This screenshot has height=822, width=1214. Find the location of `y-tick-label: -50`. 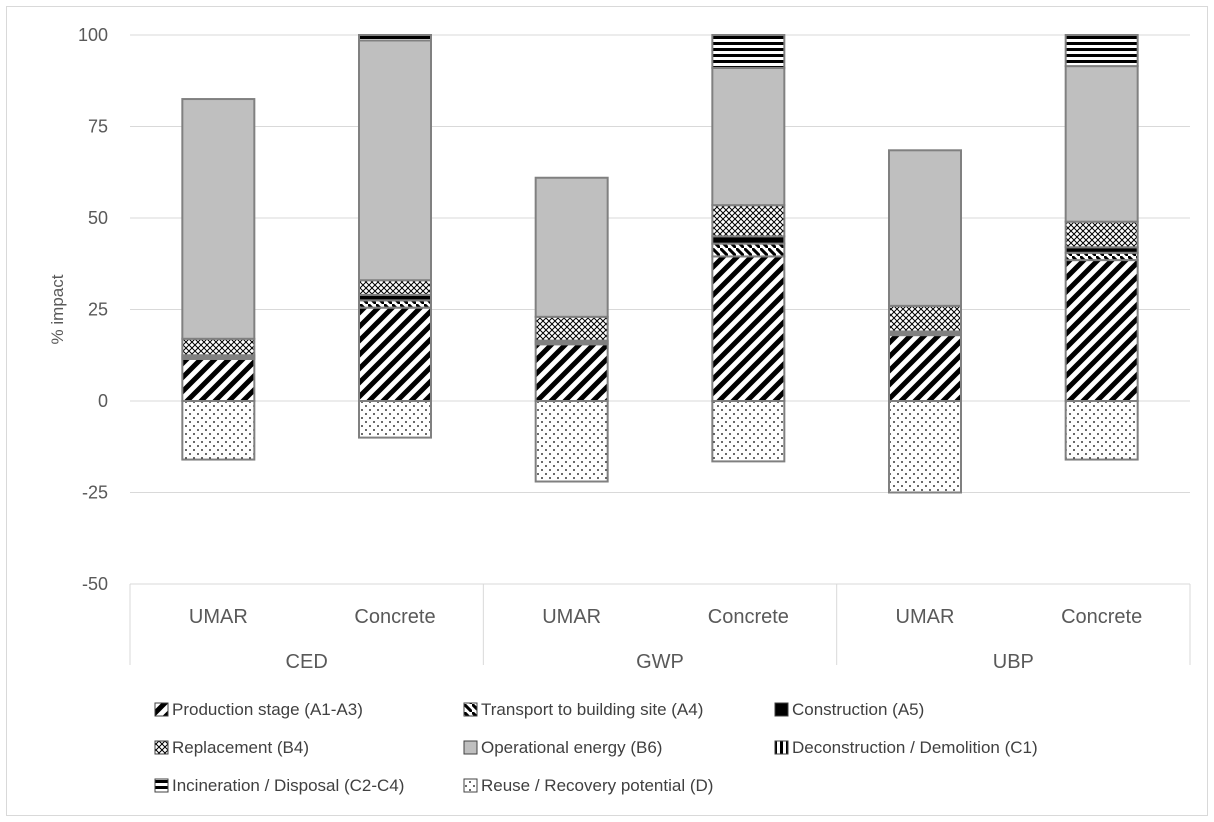

y-tick-label: -50 is located at coordinates (95, 584).